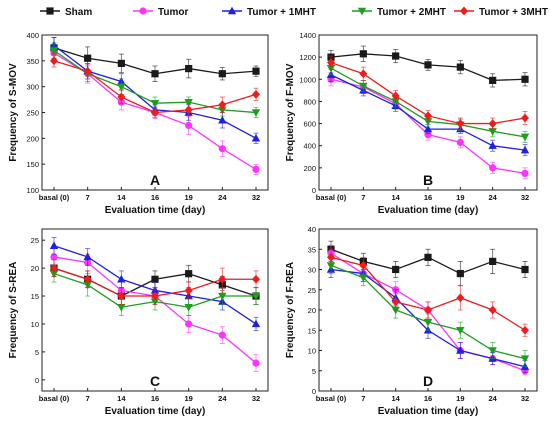 The image size is (550, 430). I want to click on x-tick-label: 24, so click(222, 398).